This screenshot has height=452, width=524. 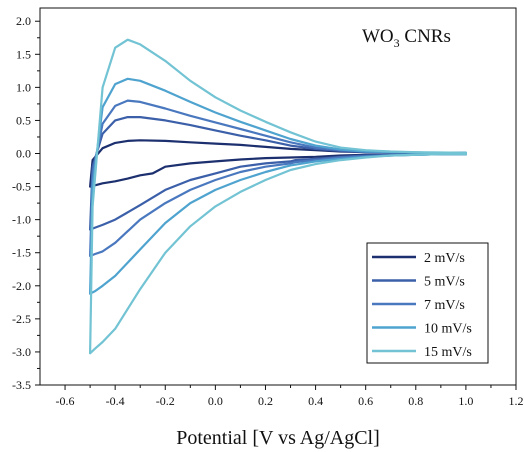 I want to click on legend: 2 mV/s 5 mV/s 7 mV/s 10 mV/s 15 mV/s, so click(x=427, y=303).